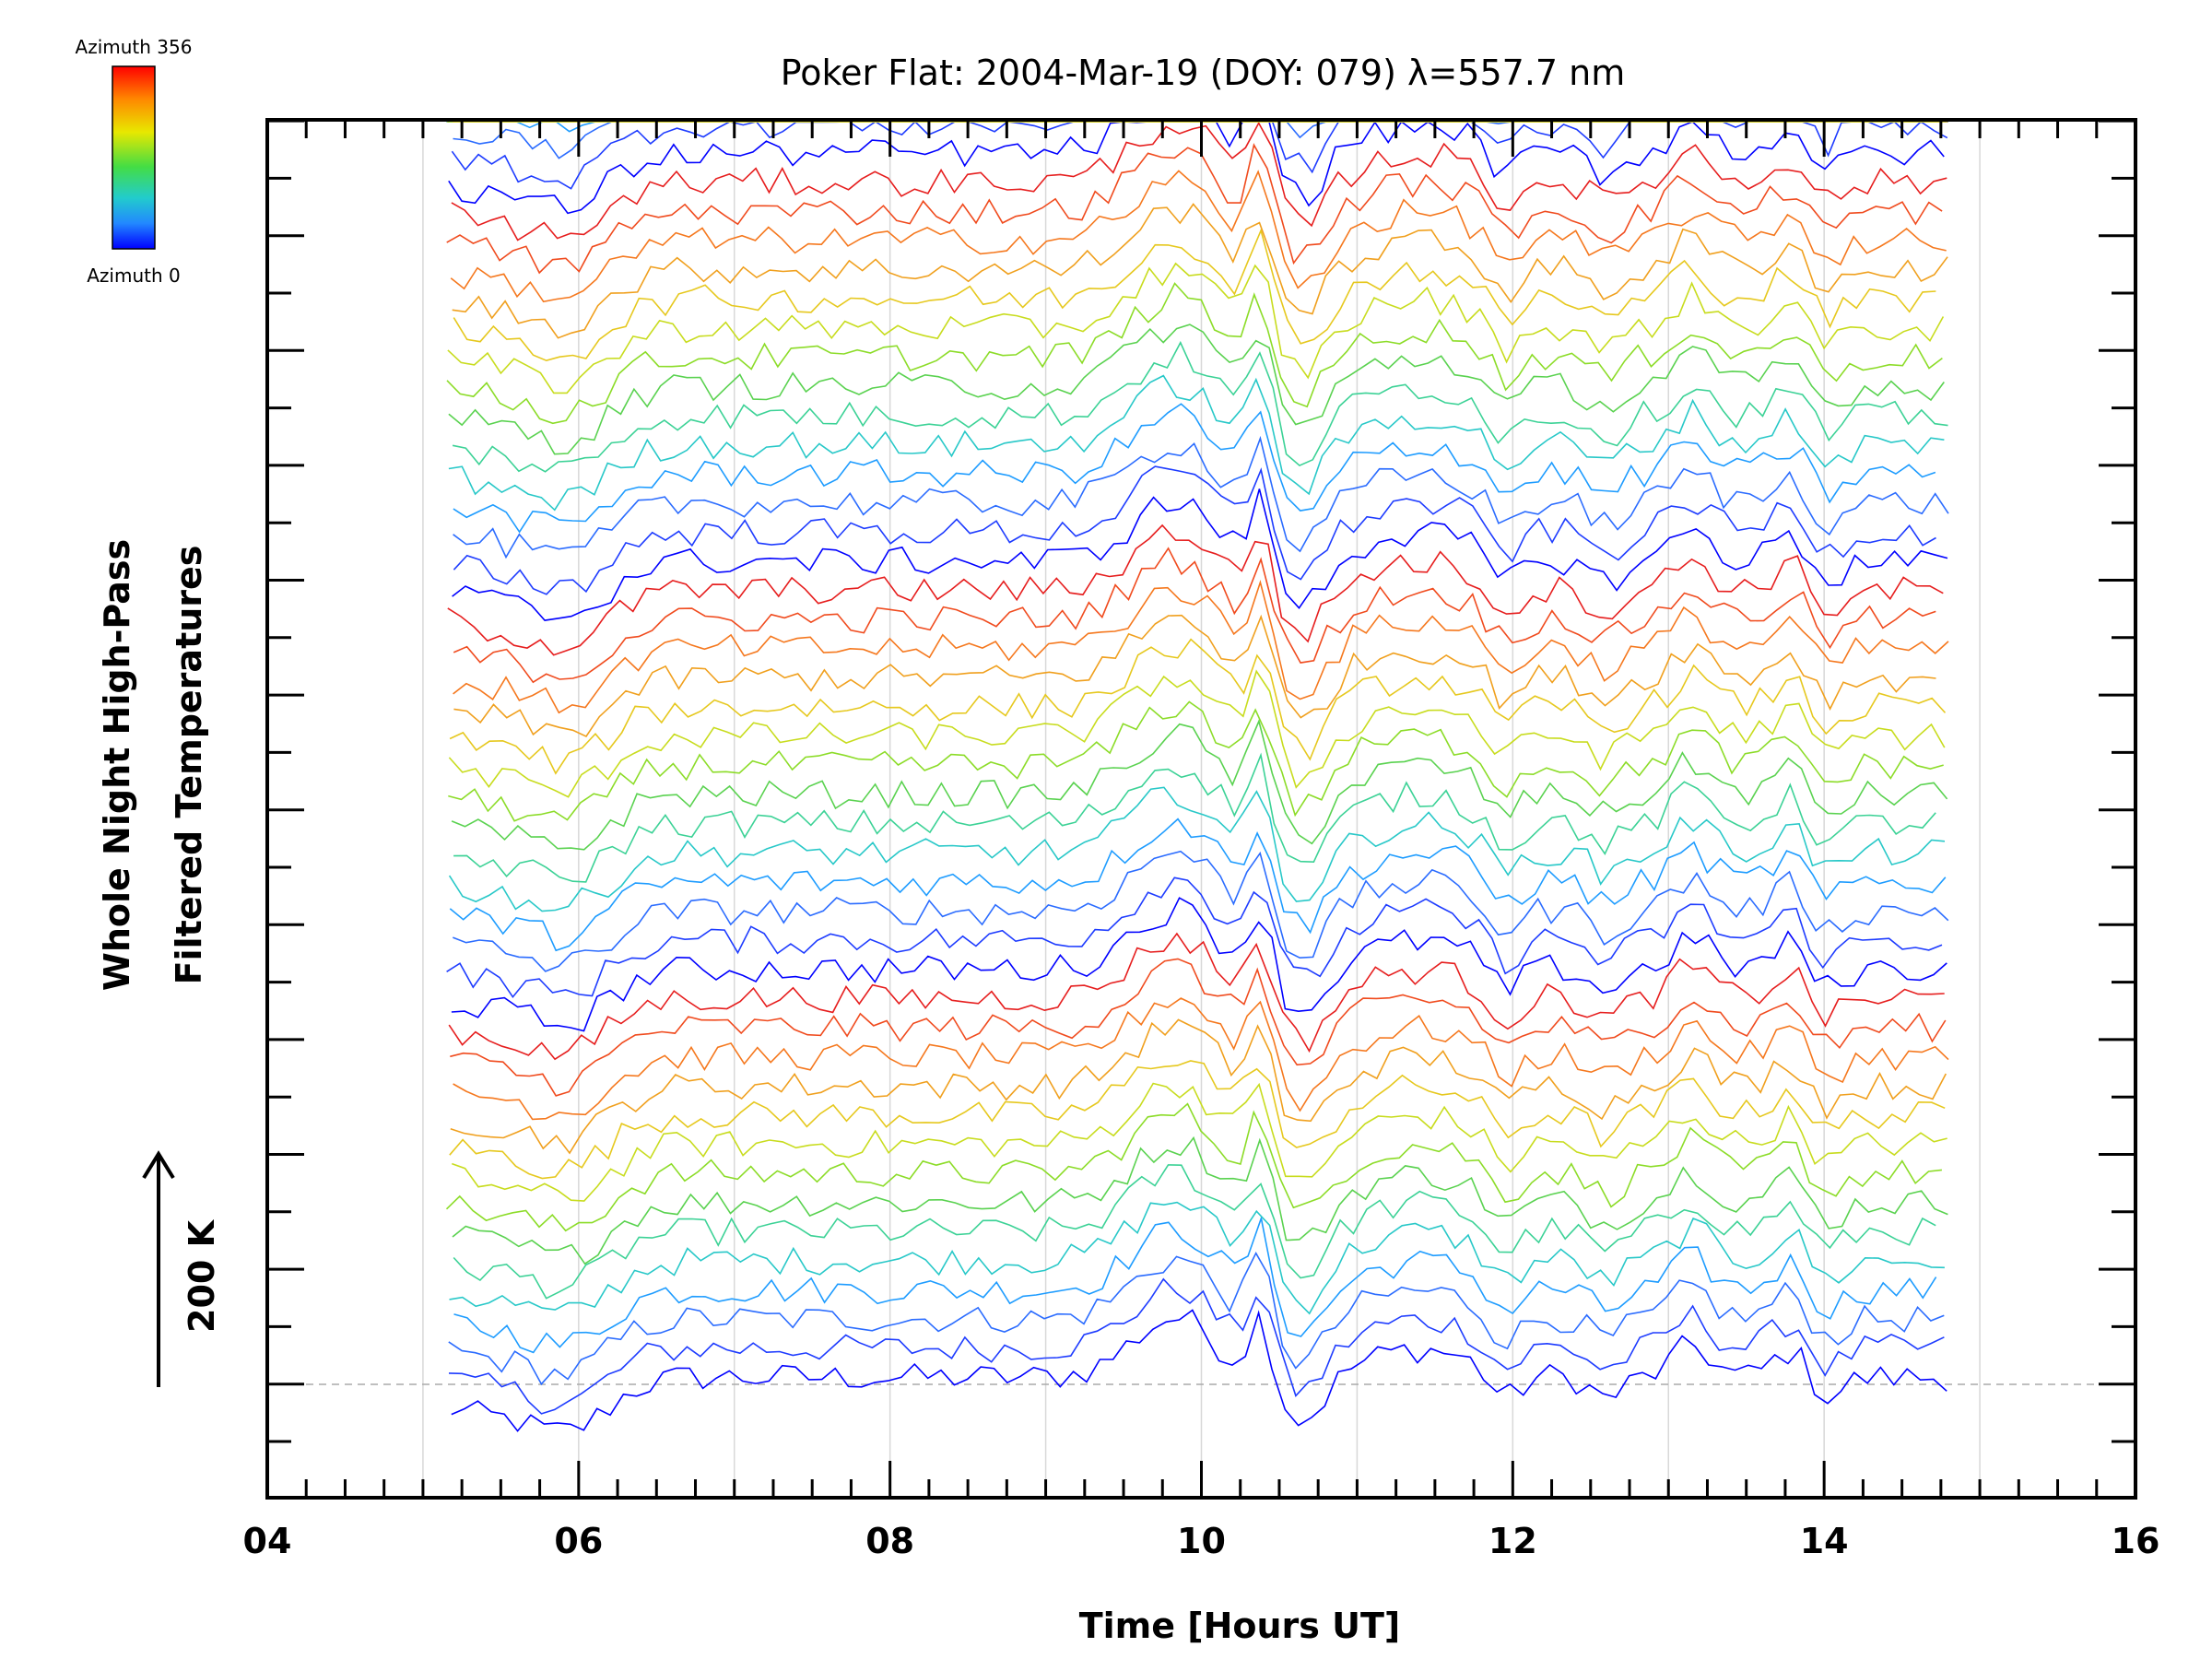 This screenshot has width=2212, height=1659. I want to click on x-tick-label: 10, so click(1201, 1541).